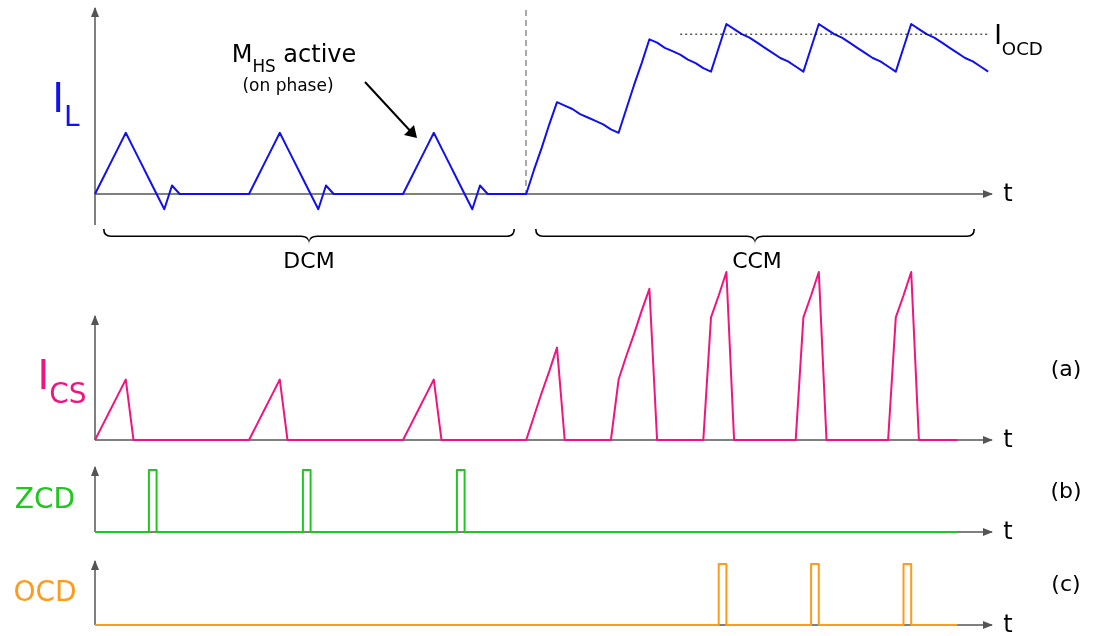 The image size is (1093, 636). Describe the element at coordinates (1066, 583) in the screenshot. I see `text: (c)` at that location.